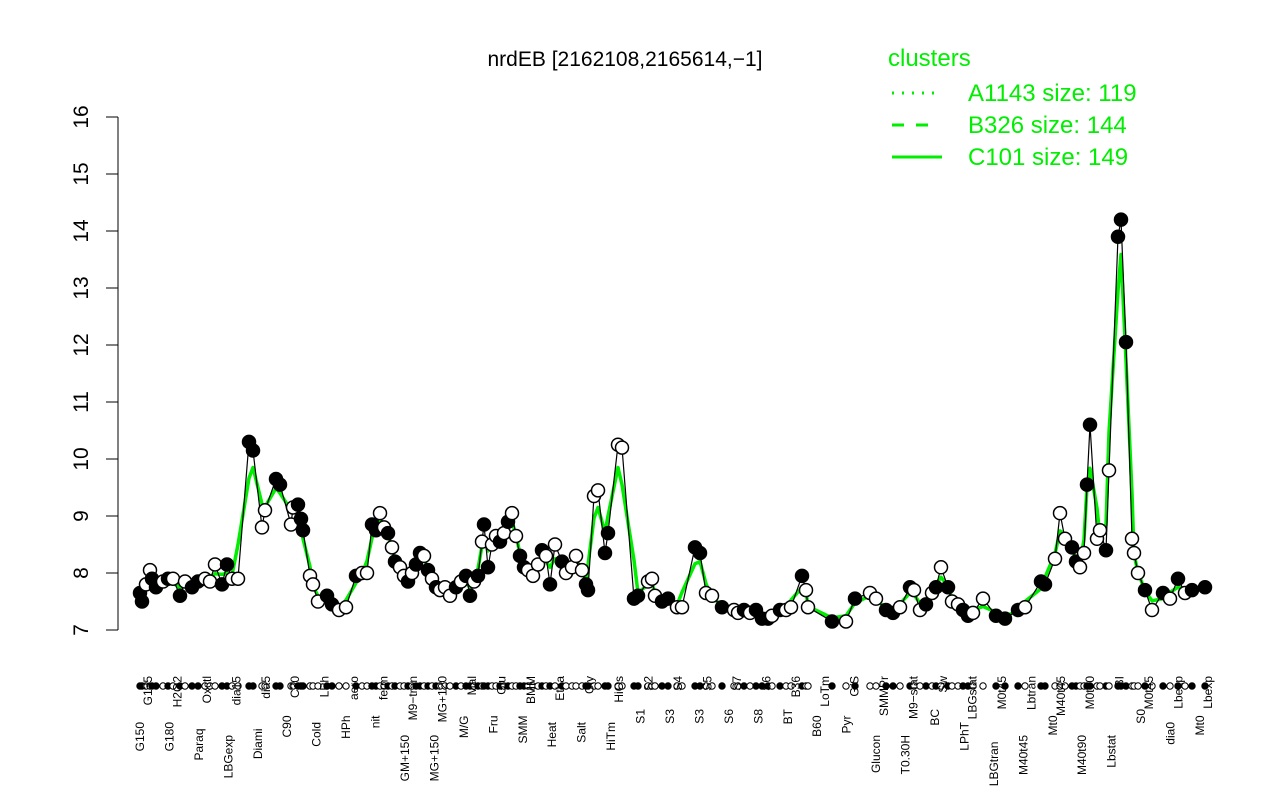 The image size is (1280, 800). What do you see at coordinates (672, 686) in the screenshot?
I see `x-rug` at bounding box center [672, 686].